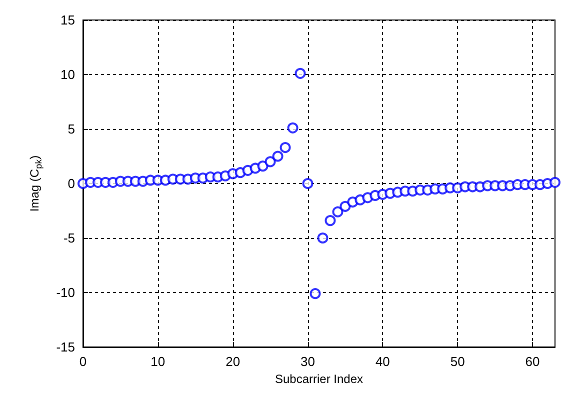  Describe the element at coordinates (158, 361) in the screenshot. I see `x-tick-label: 10` at that location.